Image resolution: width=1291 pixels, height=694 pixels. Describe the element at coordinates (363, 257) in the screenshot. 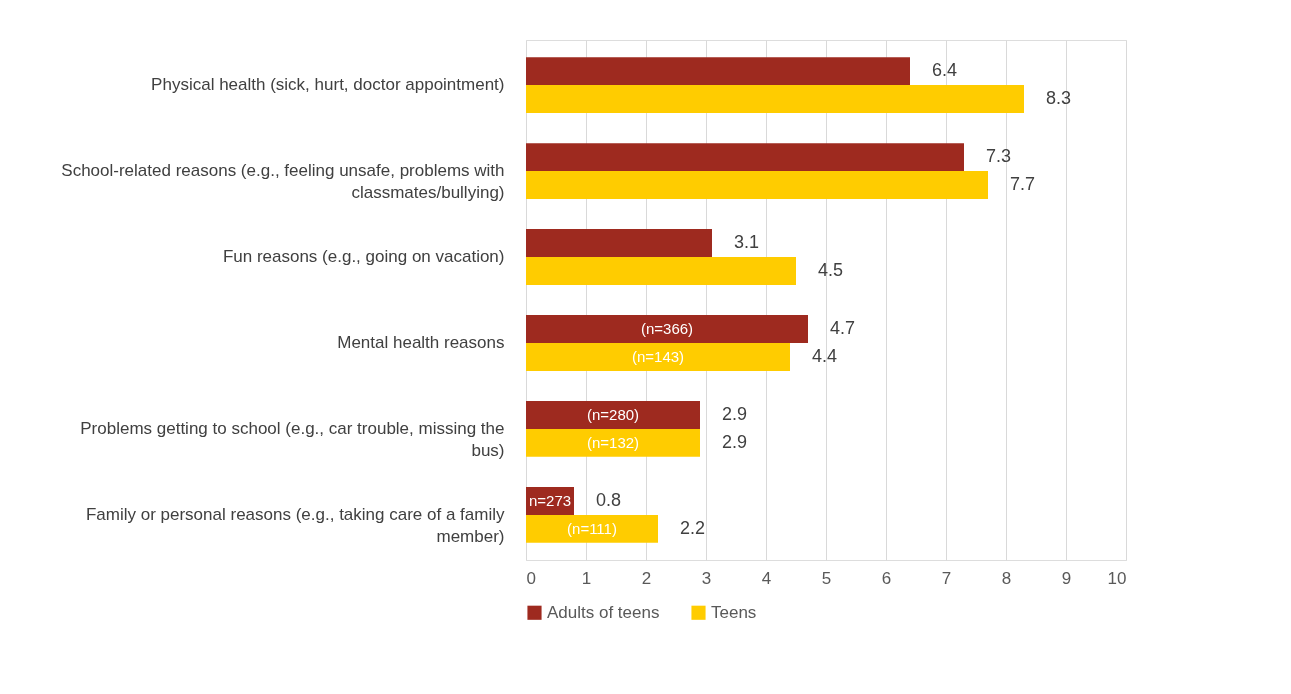

I see `y-tick-label: Fun reasons (e.g., going on vacation)` at that location.